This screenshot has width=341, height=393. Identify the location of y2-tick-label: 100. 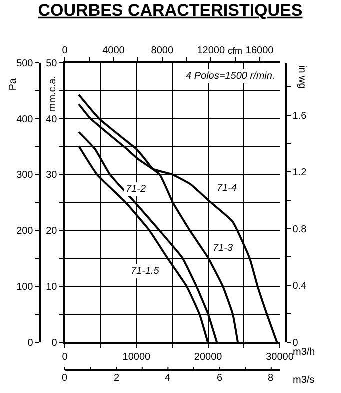
(25, 287).